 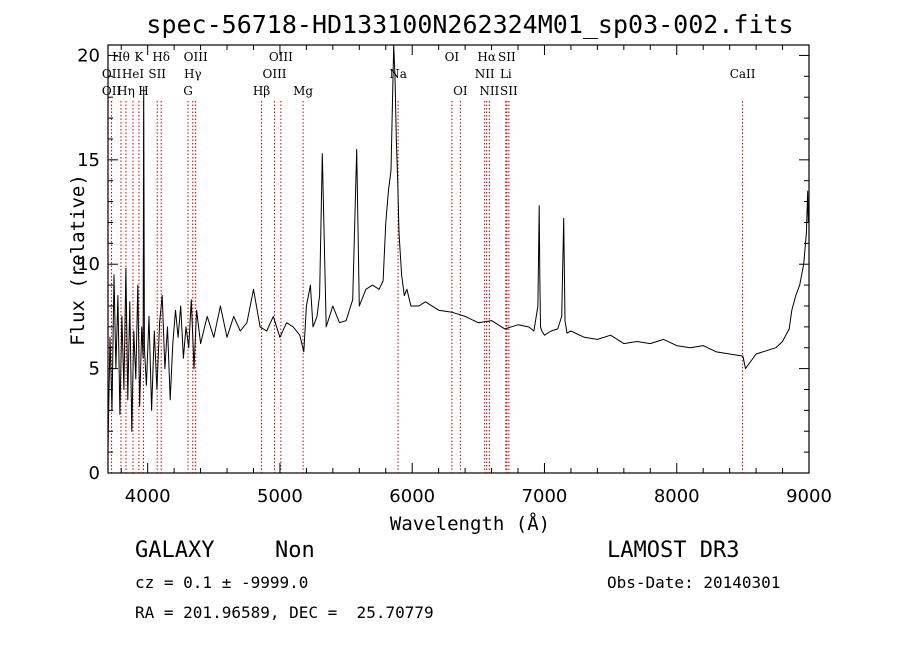 I want to click on x-tick-label: 6000, so click(x=412, y=496).